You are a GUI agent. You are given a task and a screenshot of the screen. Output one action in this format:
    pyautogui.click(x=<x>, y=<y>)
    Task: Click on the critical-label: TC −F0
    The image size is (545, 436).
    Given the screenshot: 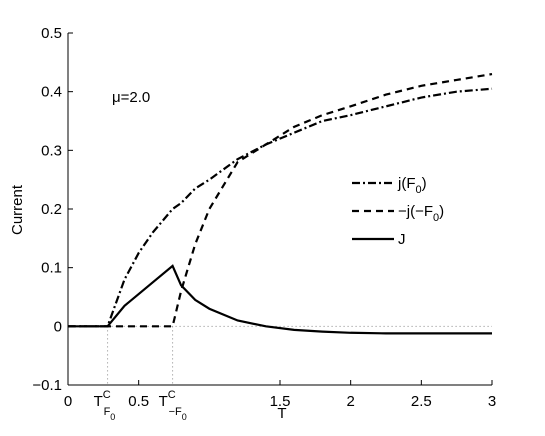 What is the action you would take?
    pyautogui.click(x=173, y=405)
    